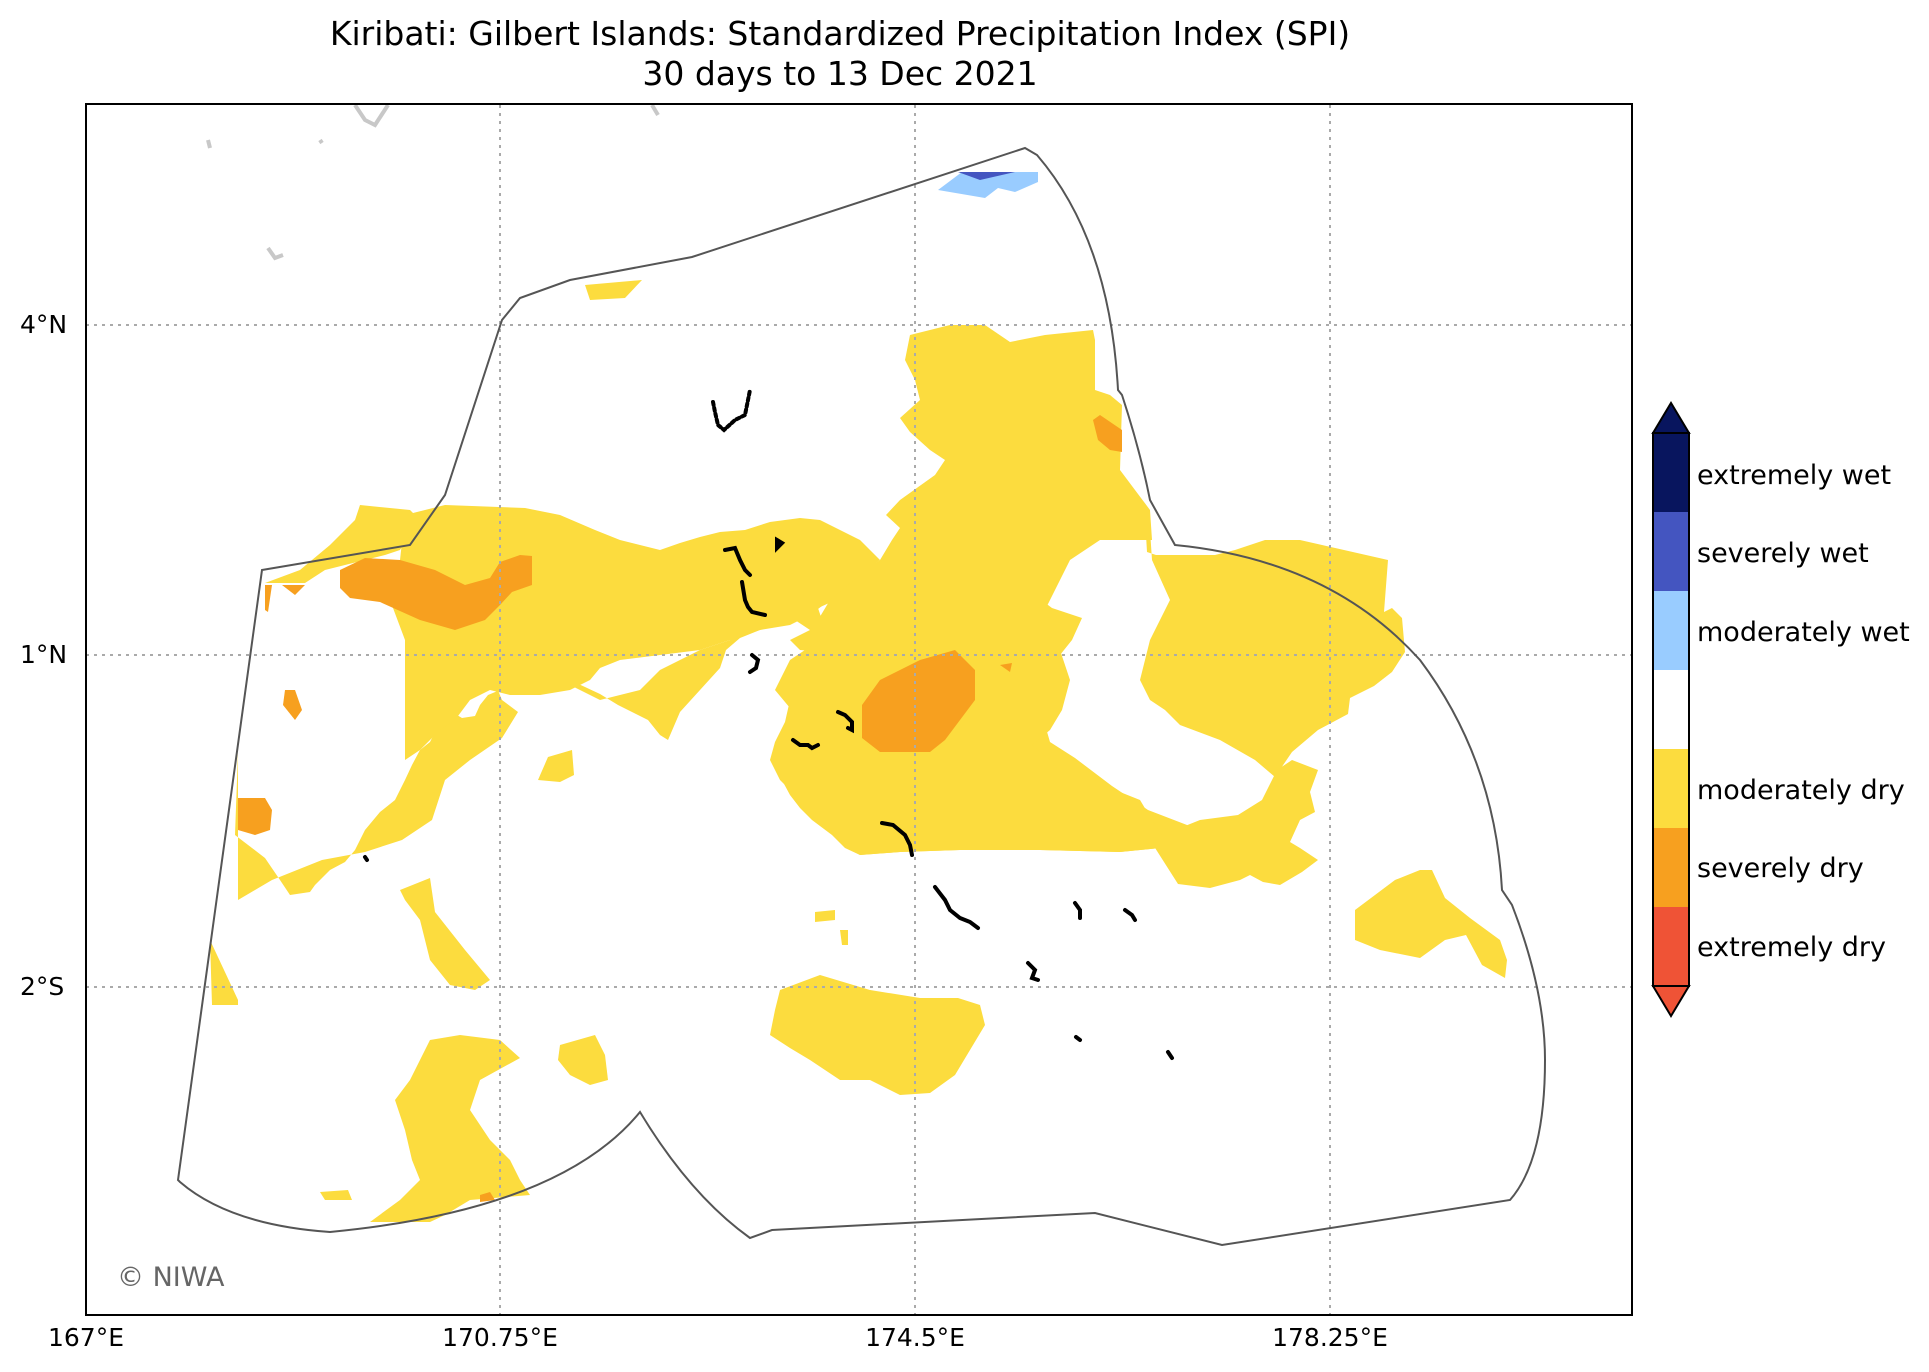  What do you see at coordinates (42, 986) in the screenshot?
I see `y-tick-label: 2°S` at bounding box center [42, 986].